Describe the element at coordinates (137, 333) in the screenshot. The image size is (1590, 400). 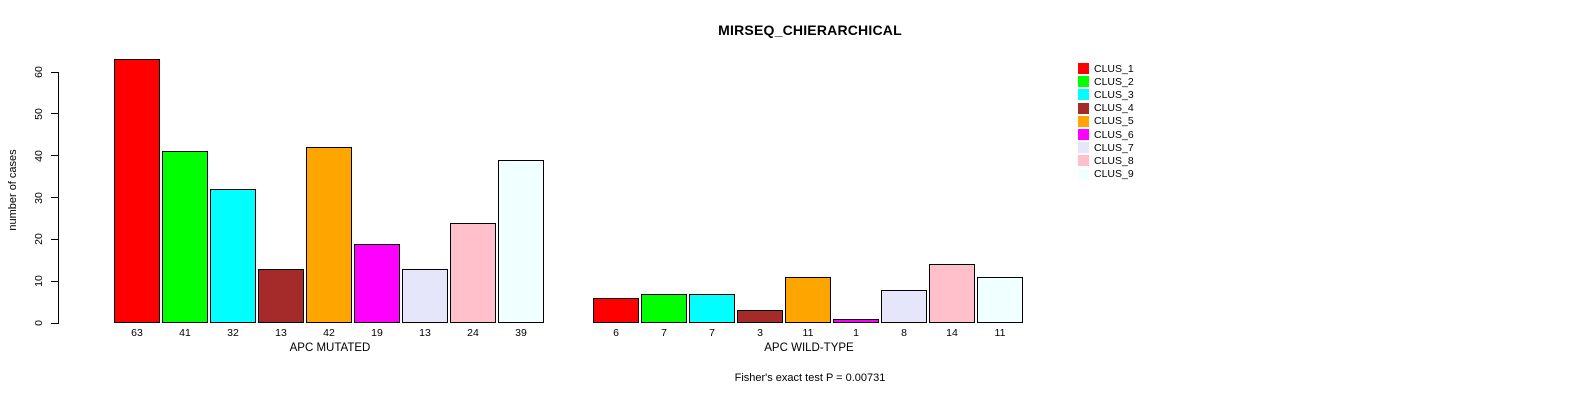
I see `bar-value-label: 63` at that location.